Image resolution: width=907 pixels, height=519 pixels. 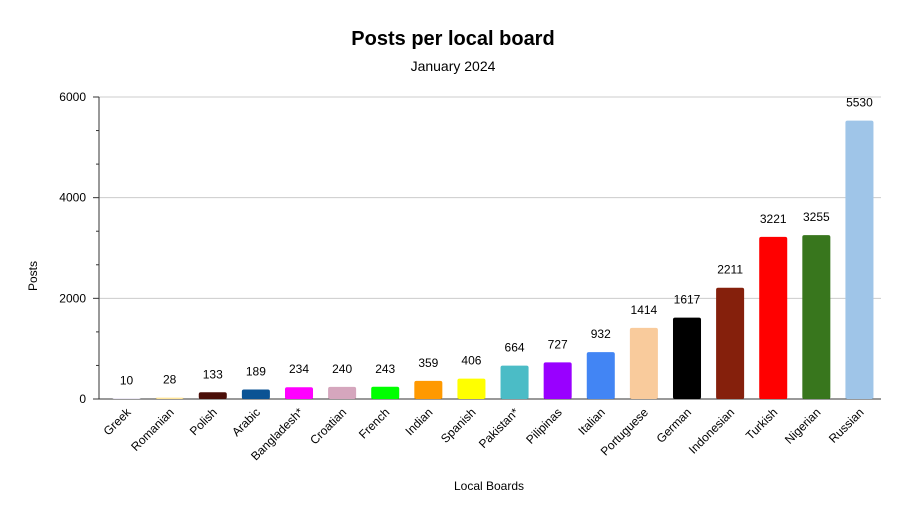 What do you see at coordinates (458, 425) in the screenshot?
I see `x-tick-label: Spanish` at bounding box center [458, 425].